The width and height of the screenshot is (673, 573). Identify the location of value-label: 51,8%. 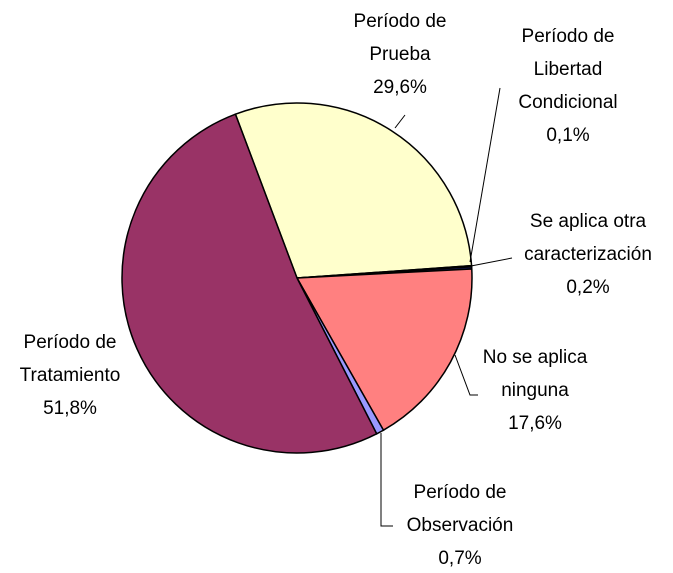
(70, 408).